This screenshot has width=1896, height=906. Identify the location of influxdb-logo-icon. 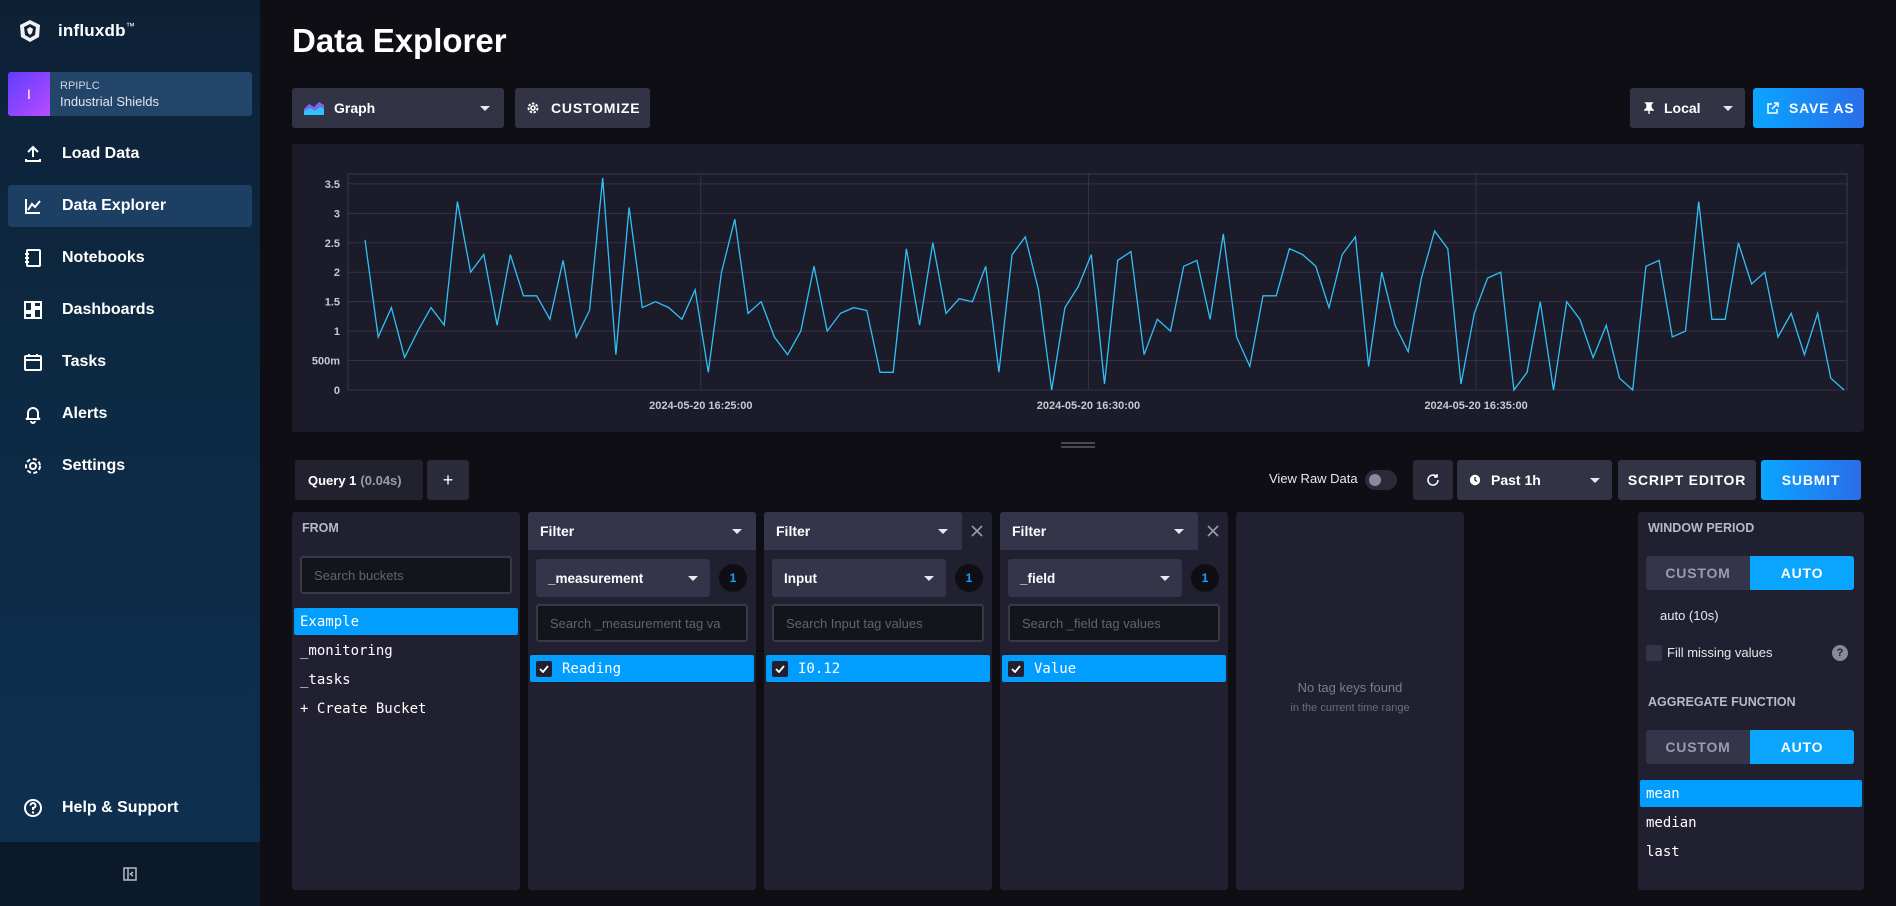
(30, 31).